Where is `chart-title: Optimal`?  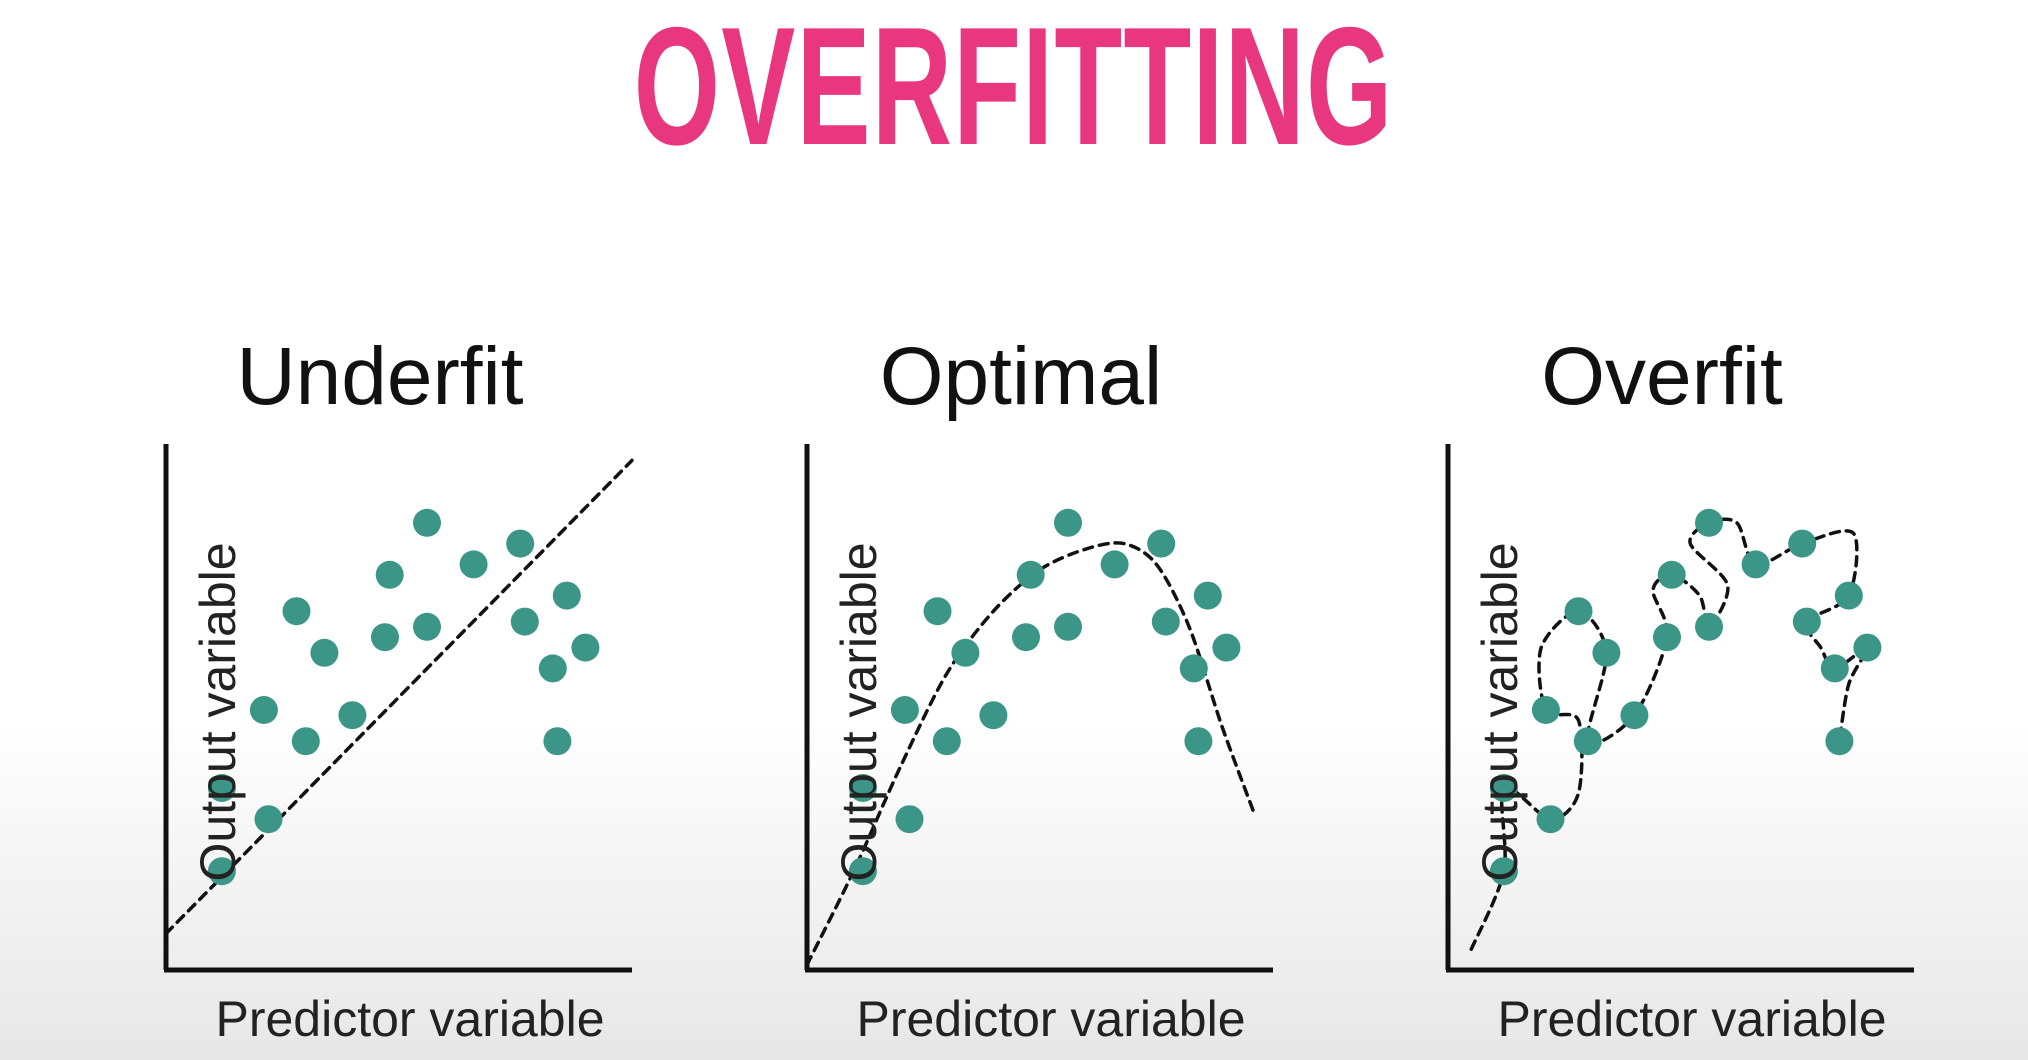
chart-title: Optimal is located at coordinates (1021, 376).